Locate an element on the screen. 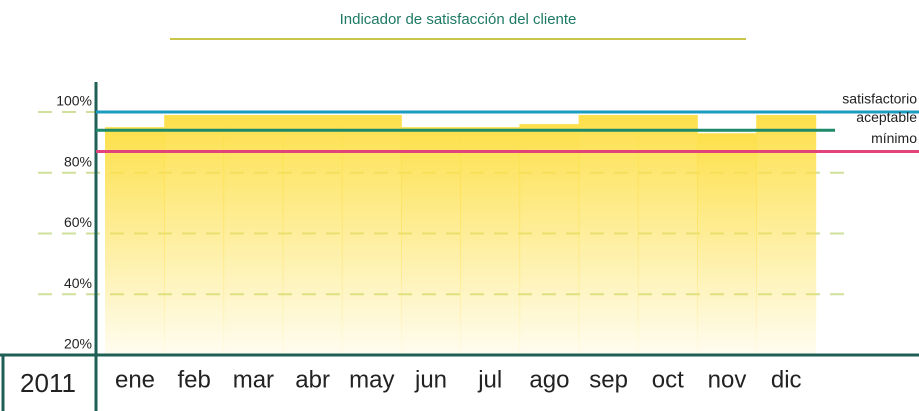 Image resolution: width=919 pixels, height=411 pixels. y-tick-label: 80% is located at coordinates (78, 161).